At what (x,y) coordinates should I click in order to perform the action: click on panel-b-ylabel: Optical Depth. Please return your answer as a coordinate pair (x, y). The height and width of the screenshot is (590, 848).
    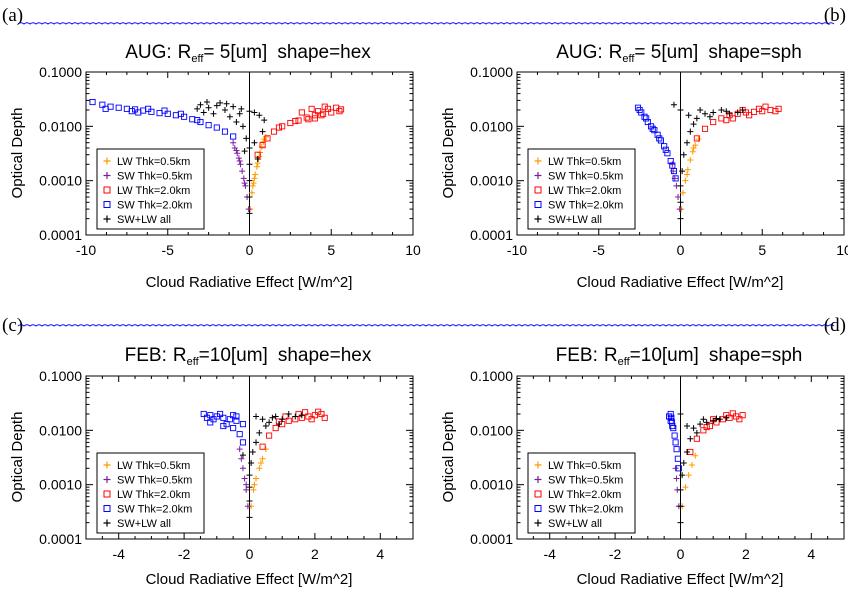
    Looking at the image, I should click on (448, 153).